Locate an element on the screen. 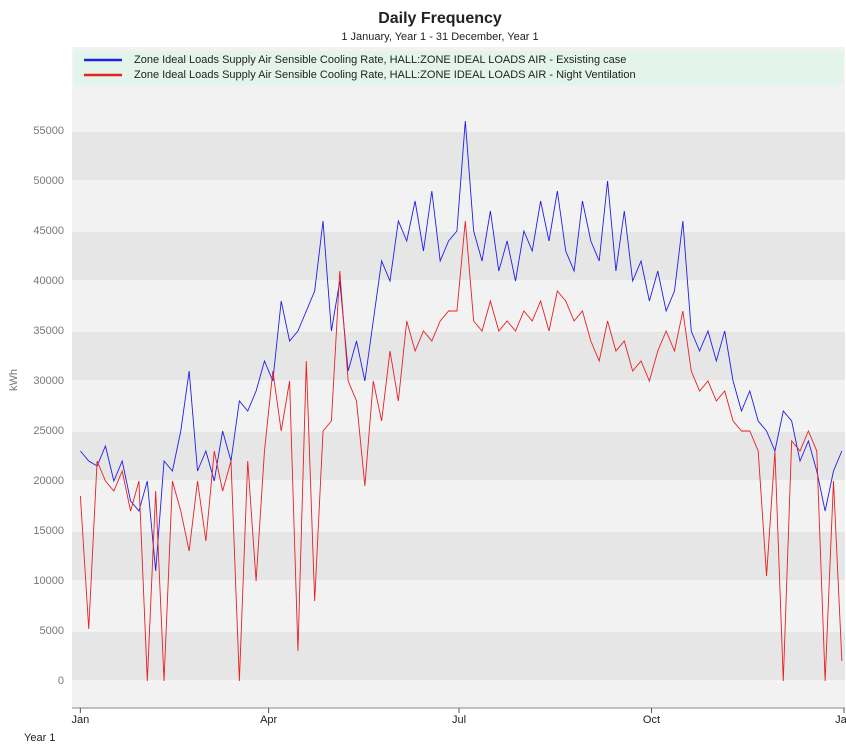 This screenshot has height=745, width=846. chart-subtitle: 1 January, Year 1 - 31 December, Year 1 is located at coordinates (439, 37).